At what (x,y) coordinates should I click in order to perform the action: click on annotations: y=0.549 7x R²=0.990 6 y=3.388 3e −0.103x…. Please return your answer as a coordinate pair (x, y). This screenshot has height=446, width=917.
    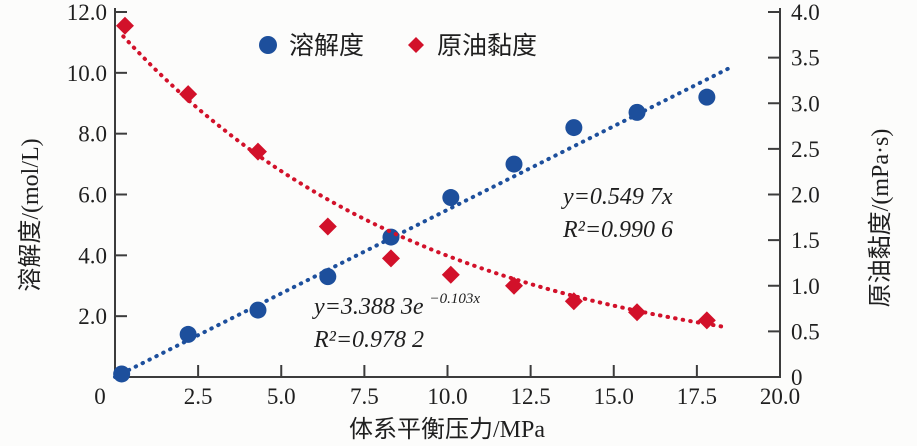
    Looking at the image, I should click on (492, 268).